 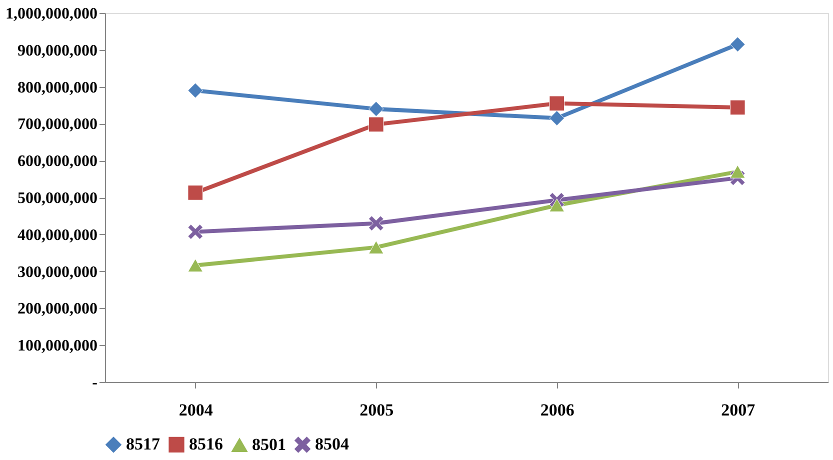 What do you see at coordinates (58, 198) in the screenshot?
I see `y-tick-label: 500,000,000` at bounding box center [58, 198].